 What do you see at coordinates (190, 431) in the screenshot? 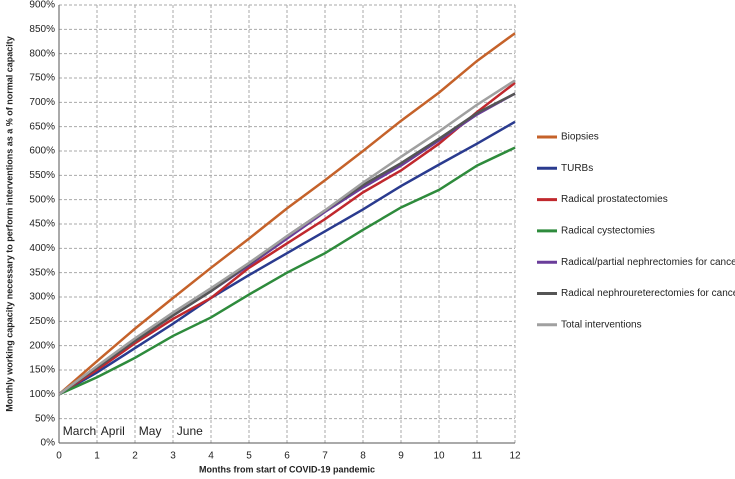
I see `annotation: June` at bounding box center [190, 431].